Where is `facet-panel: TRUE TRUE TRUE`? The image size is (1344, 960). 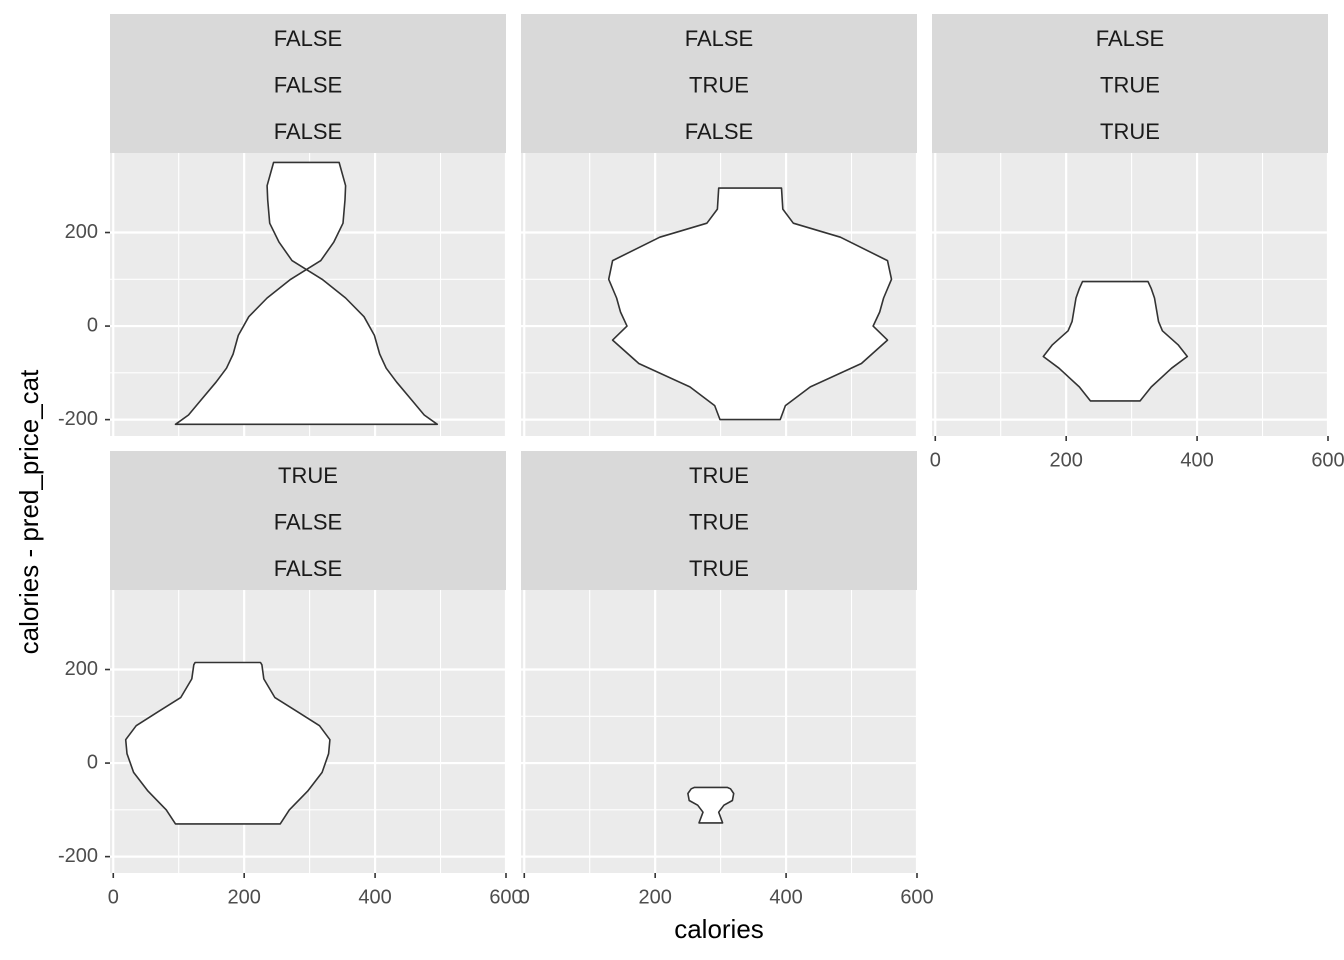 facet-panel: TRUE TRUE TRUE is located at coordinates (720, 662).